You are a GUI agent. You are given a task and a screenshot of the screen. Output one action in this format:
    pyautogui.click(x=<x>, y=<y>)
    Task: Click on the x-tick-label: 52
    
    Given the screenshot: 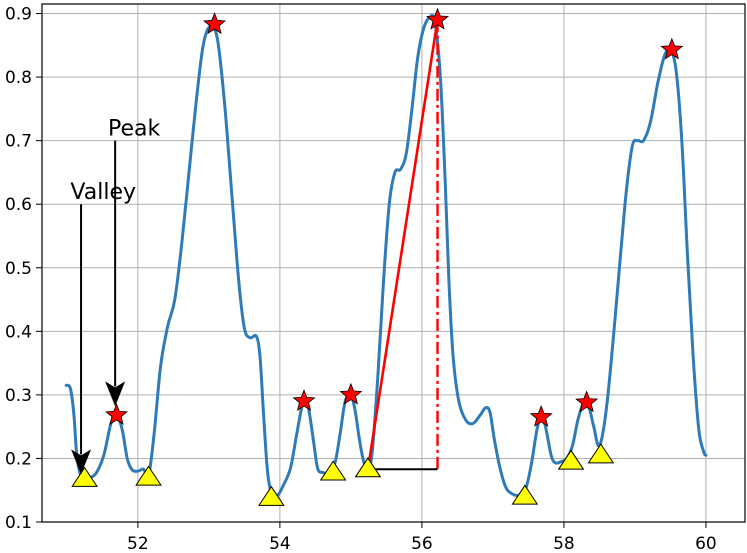 What is the action you would take?
    pyautogui.click(x=138, y=543)
    